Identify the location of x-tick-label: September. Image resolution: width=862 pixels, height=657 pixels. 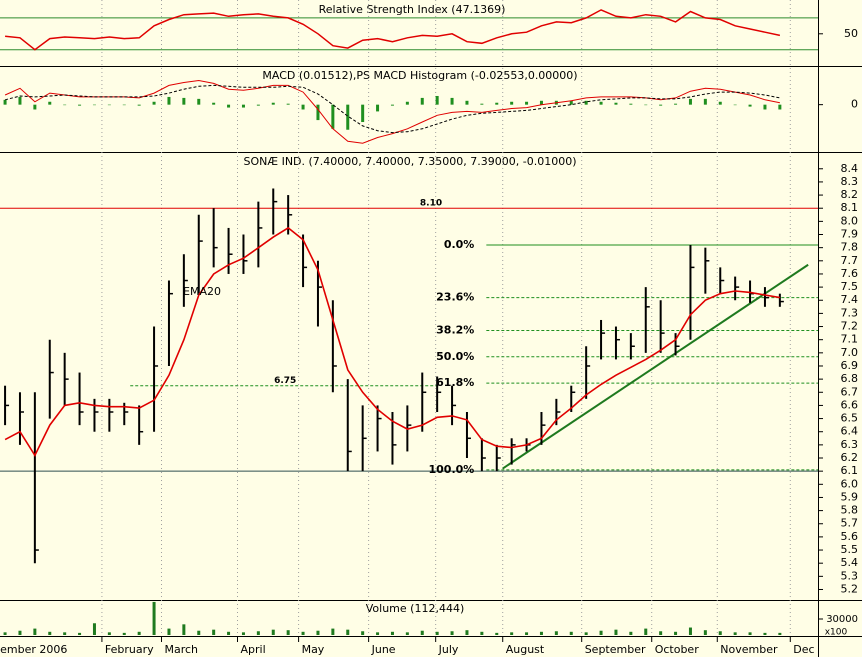
(615, 649).